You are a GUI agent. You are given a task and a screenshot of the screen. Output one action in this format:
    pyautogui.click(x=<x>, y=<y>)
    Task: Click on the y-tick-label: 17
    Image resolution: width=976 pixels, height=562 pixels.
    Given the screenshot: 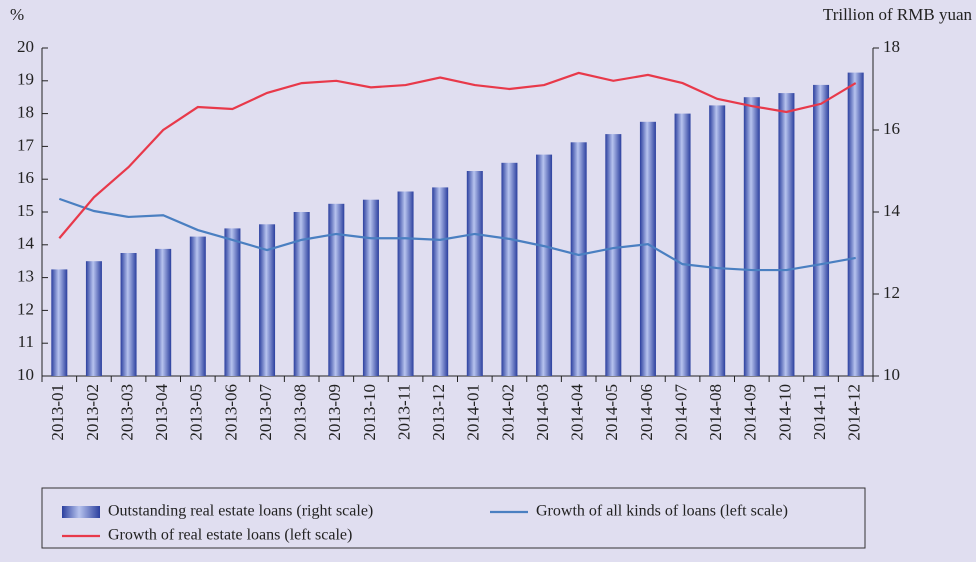 What is the action you would take?
    pyautogui.click(x=26, y=144)
    